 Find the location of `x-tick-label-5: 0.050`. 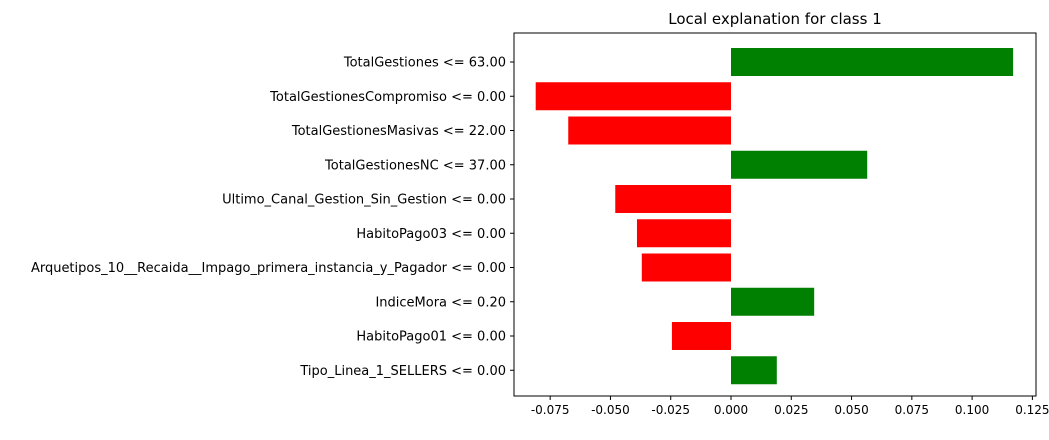

x-tick-label-5: 0.050 is located at coordinates (851, 410).